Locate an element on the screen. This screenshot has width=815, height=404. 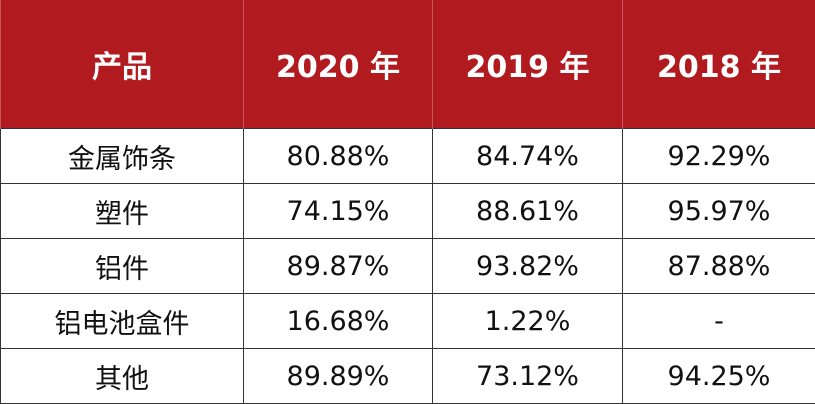
value-cell: 73.12% is located at coordinates (527, 376).